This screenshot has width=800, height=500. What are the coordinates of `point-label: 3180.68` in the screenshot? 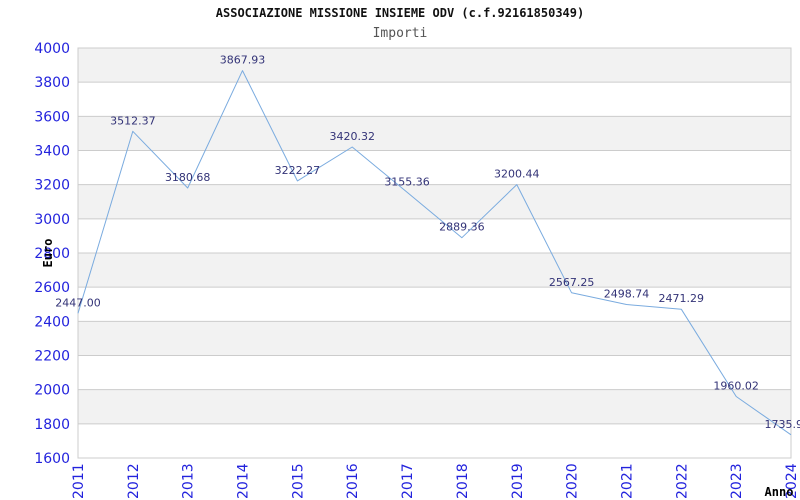 It's located at (188, 177).